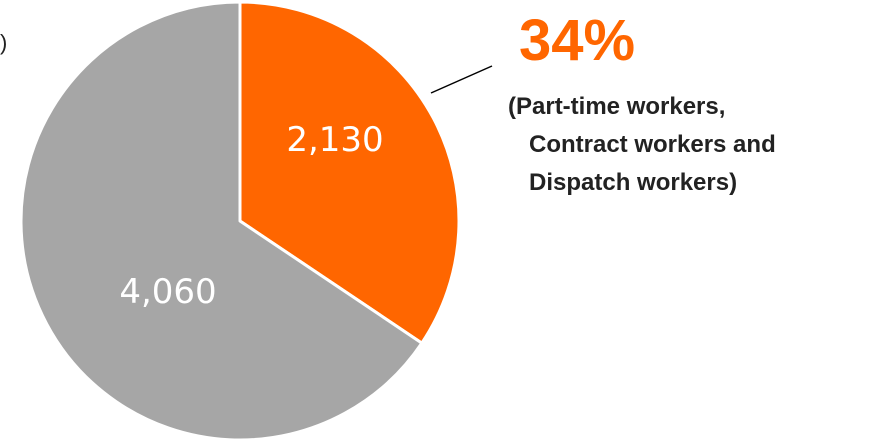  I want to click on cropped-text-fragment: ), so click(4, 42).